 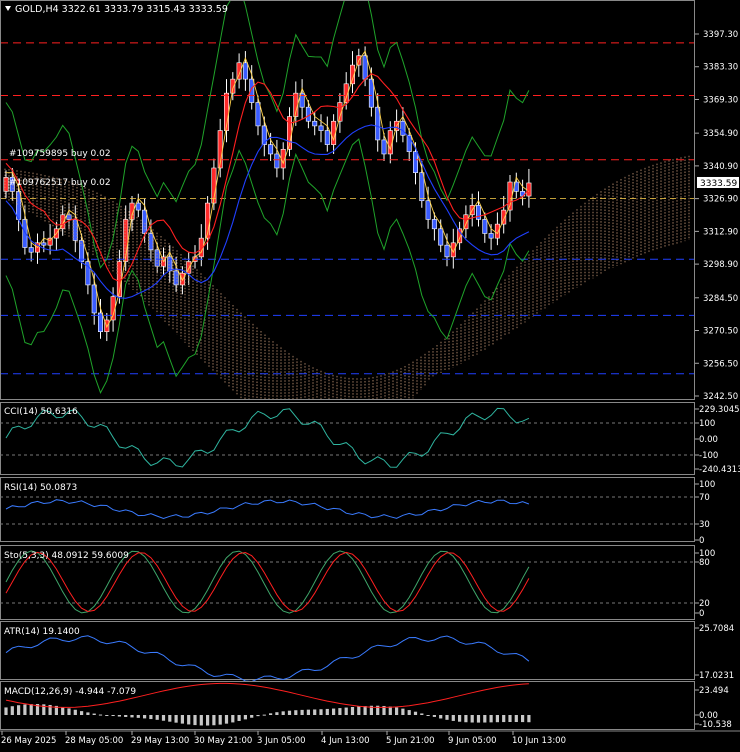 What do you see at coordinates (357, 512) in the screenshot?
I see `rsi-pane: 100 70 30 0` at bounding box center [357, 512].